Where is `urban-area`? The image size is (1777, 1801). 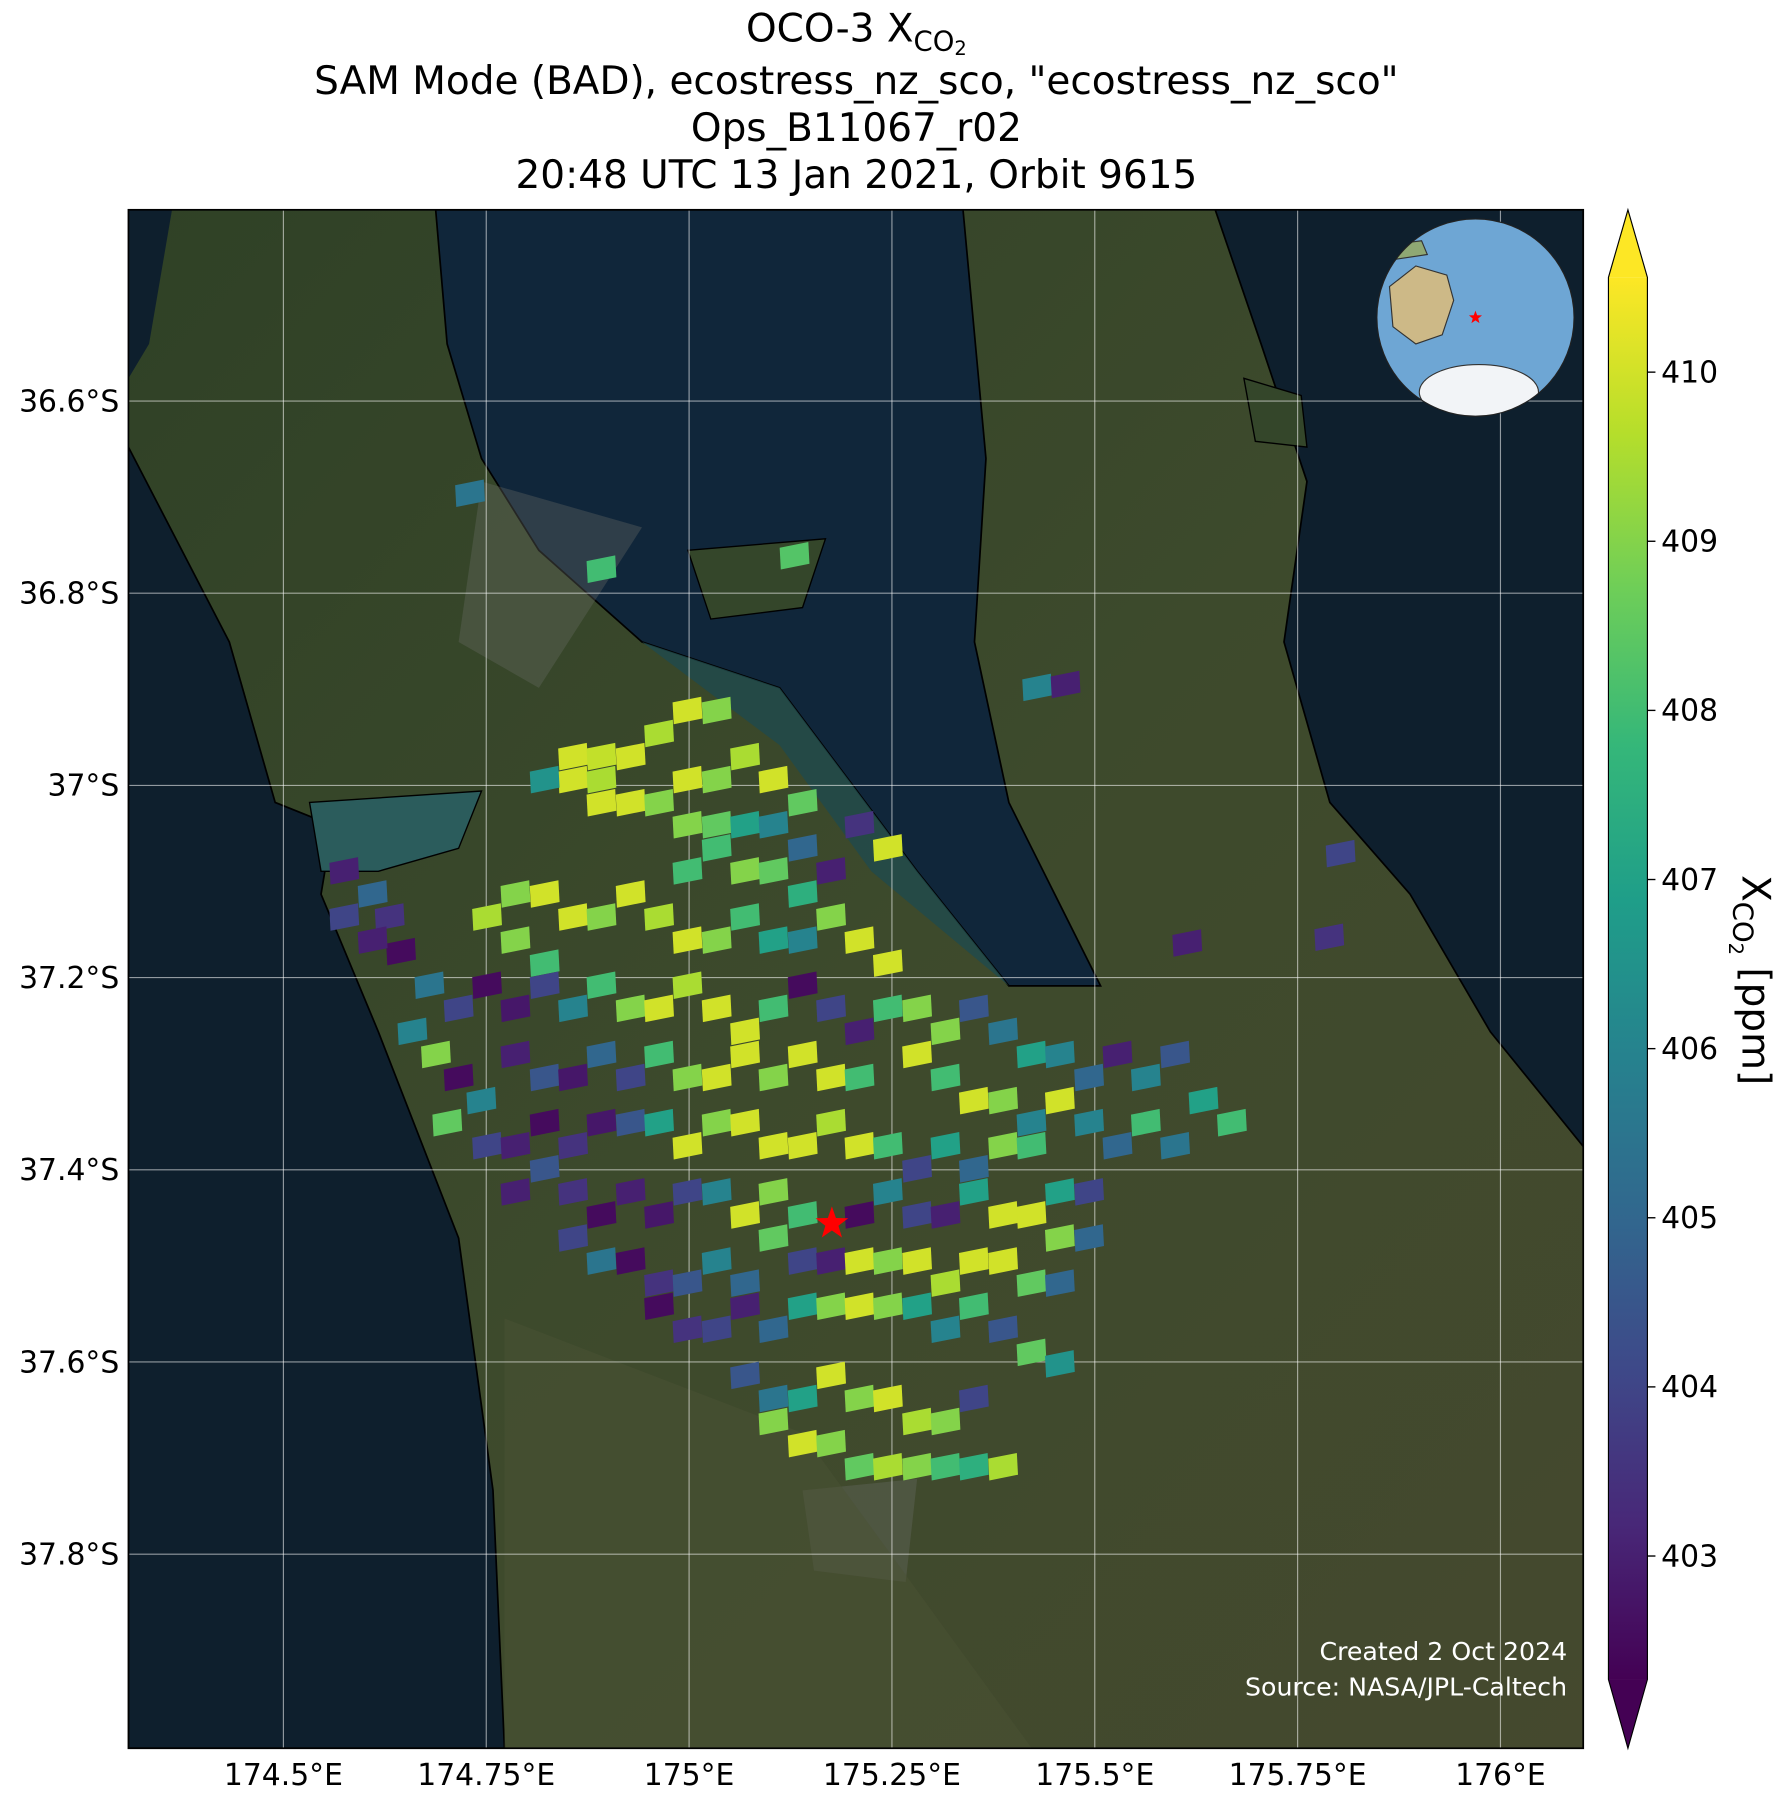
urban-area is located at coordinates (550, 584).